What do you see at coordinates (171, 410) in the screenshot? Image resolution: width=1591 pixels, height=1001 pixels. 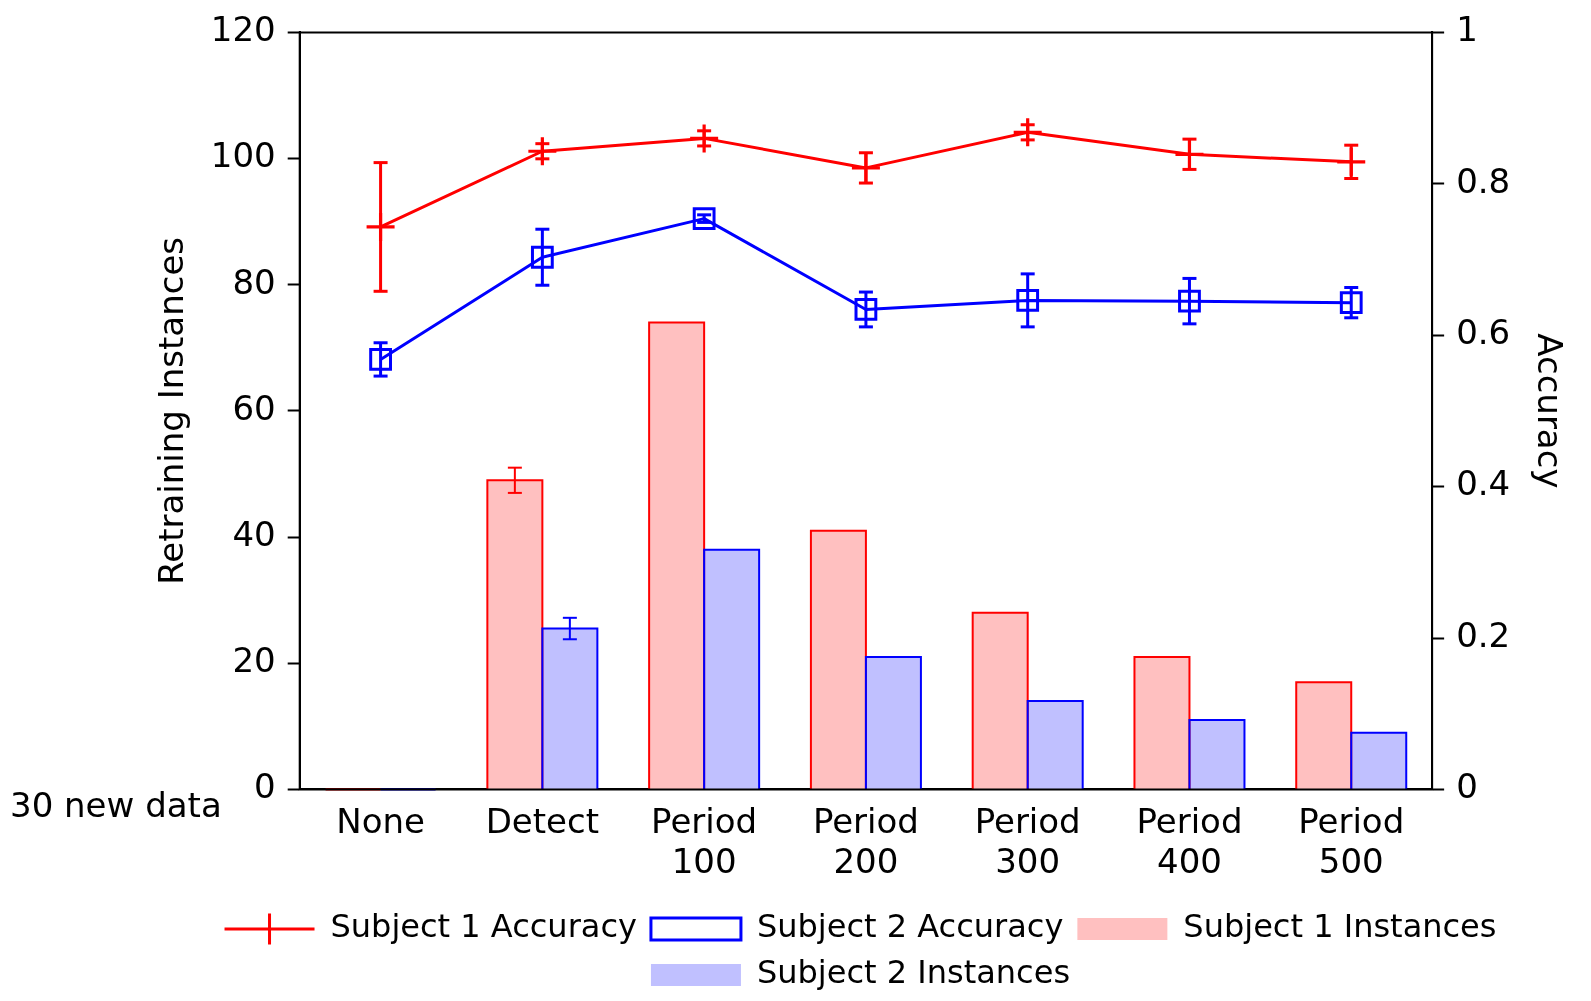 I see `y-axis-title: Retraining Instances` at bounding box center [171, 410].